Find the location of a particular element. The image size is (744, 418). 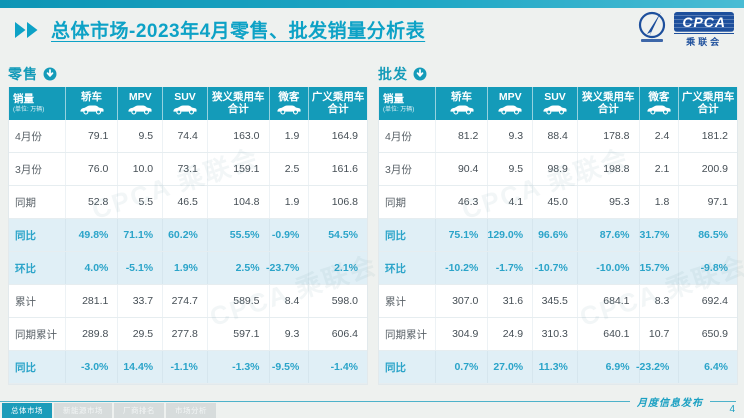

cell: 9.5 is located at coordinates (511, 169).